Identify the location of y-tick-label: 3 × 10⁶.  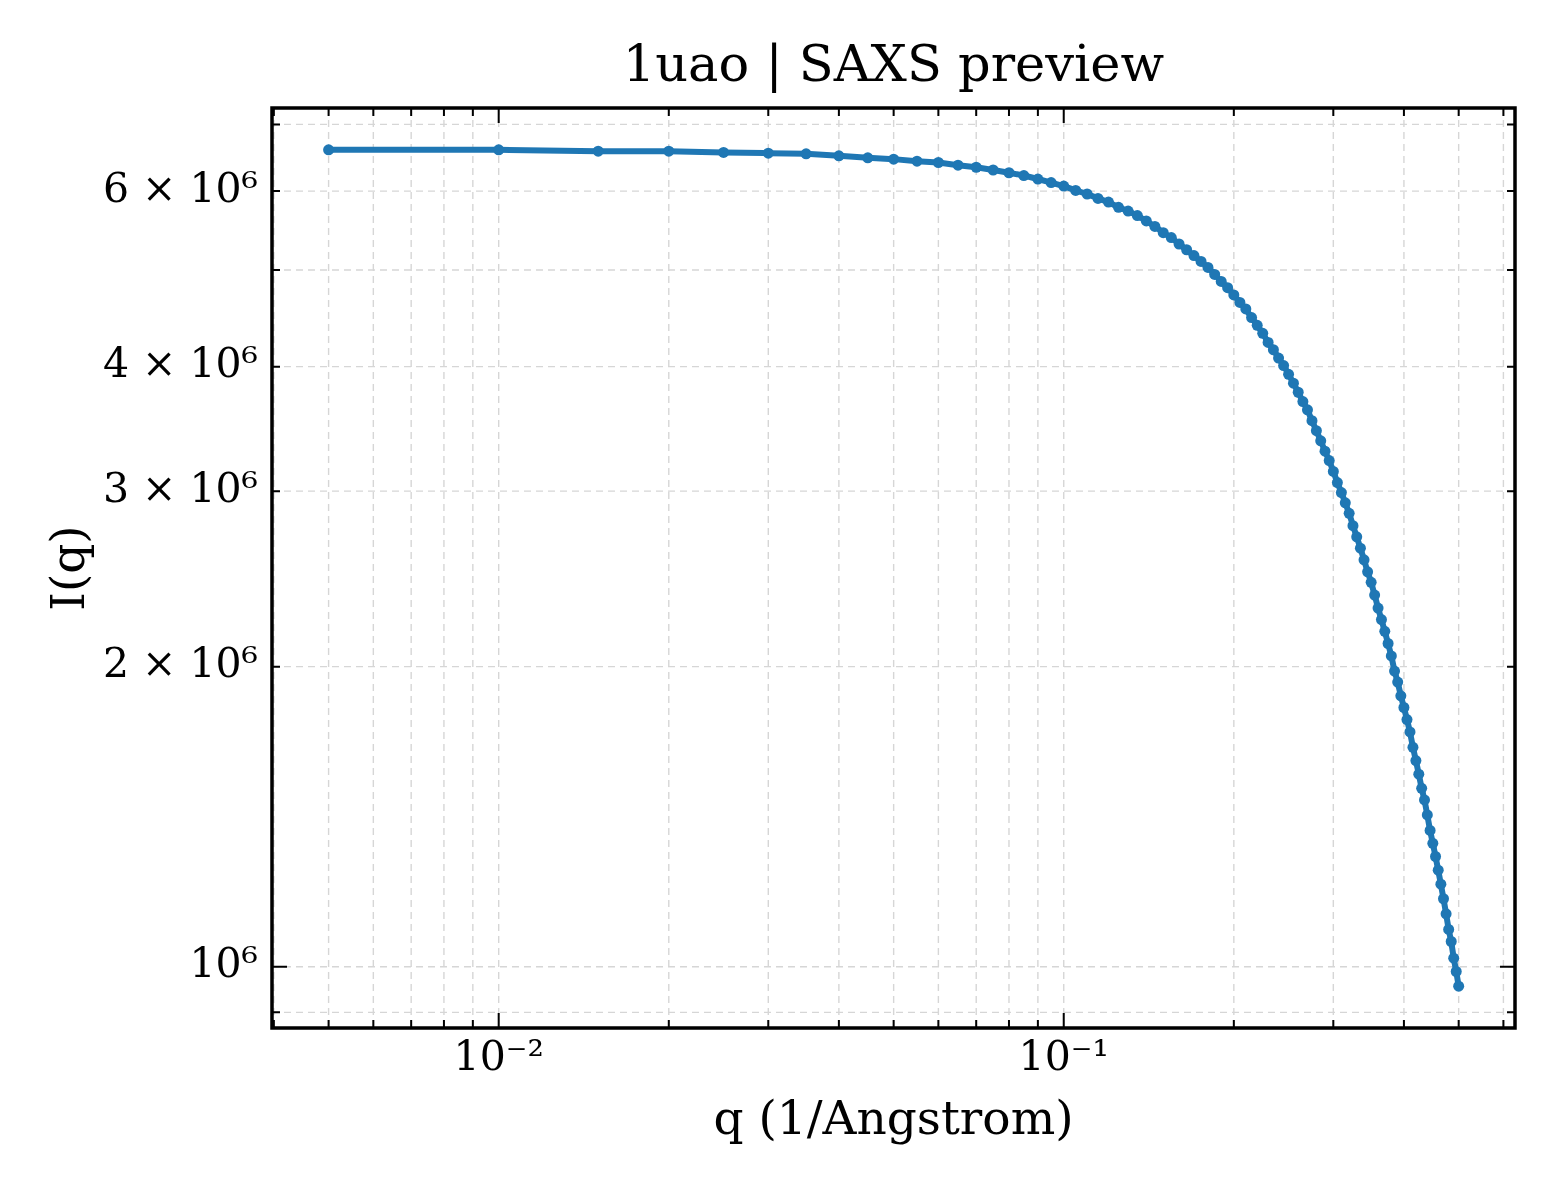
(180, 487).